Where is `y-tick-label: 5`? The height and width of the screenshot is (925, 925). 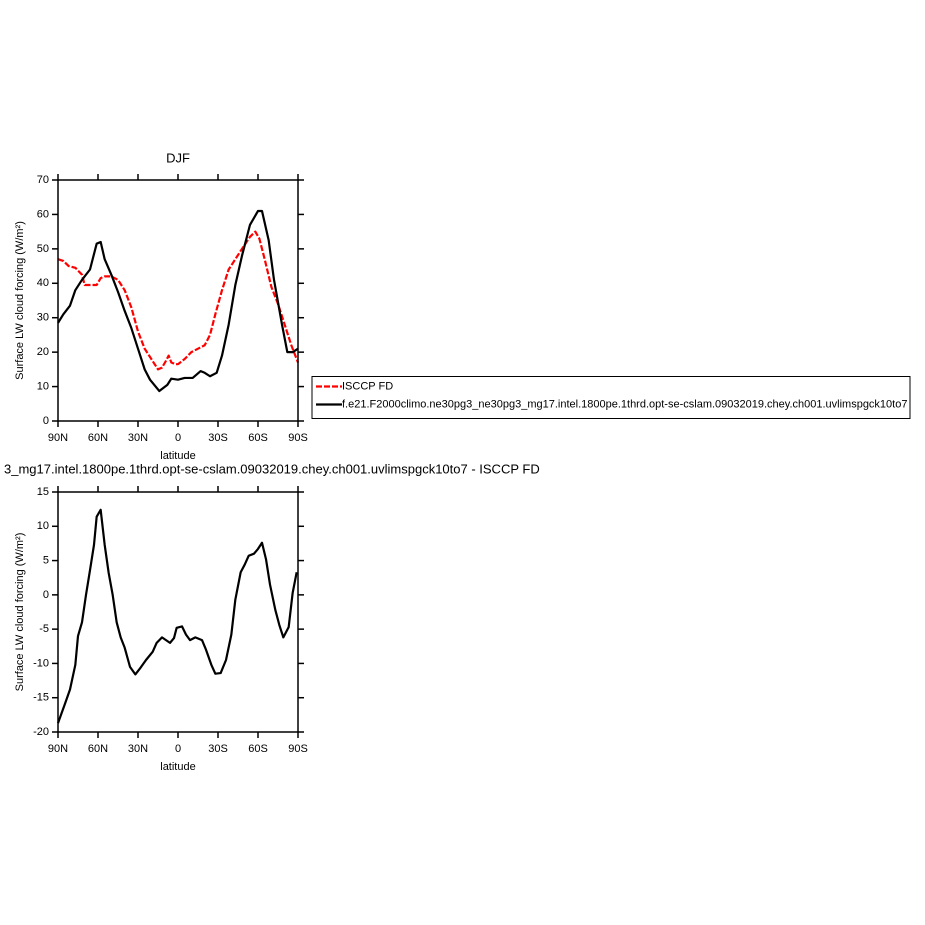 y-tick-label: 5 is located at coordinates (46, 560).